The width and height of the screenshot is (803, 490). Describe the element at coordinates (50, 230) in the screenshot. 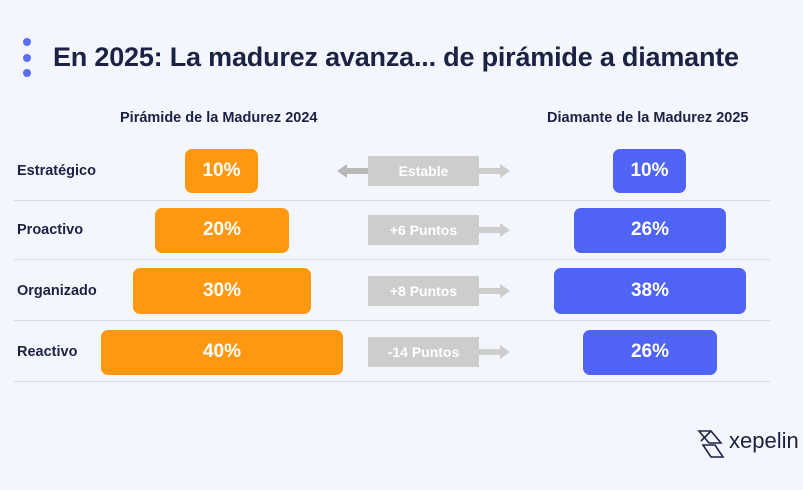

I see `level-label: Proactivo` at that location.